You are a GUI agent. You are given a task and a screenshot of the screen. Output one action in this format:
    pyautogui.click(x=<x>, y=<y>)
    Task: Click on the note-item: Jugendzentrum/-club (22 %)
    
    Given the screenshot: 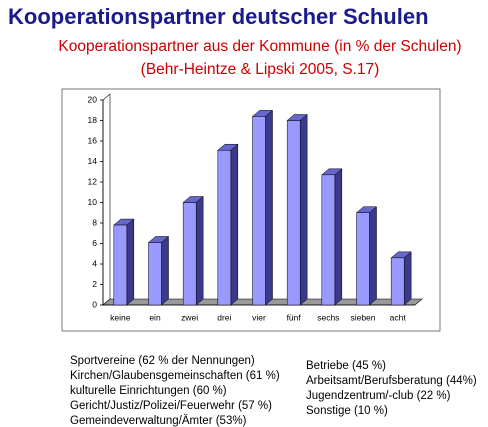 What is the action you would take?
    pyautogui.click(x=378, y=396)
    